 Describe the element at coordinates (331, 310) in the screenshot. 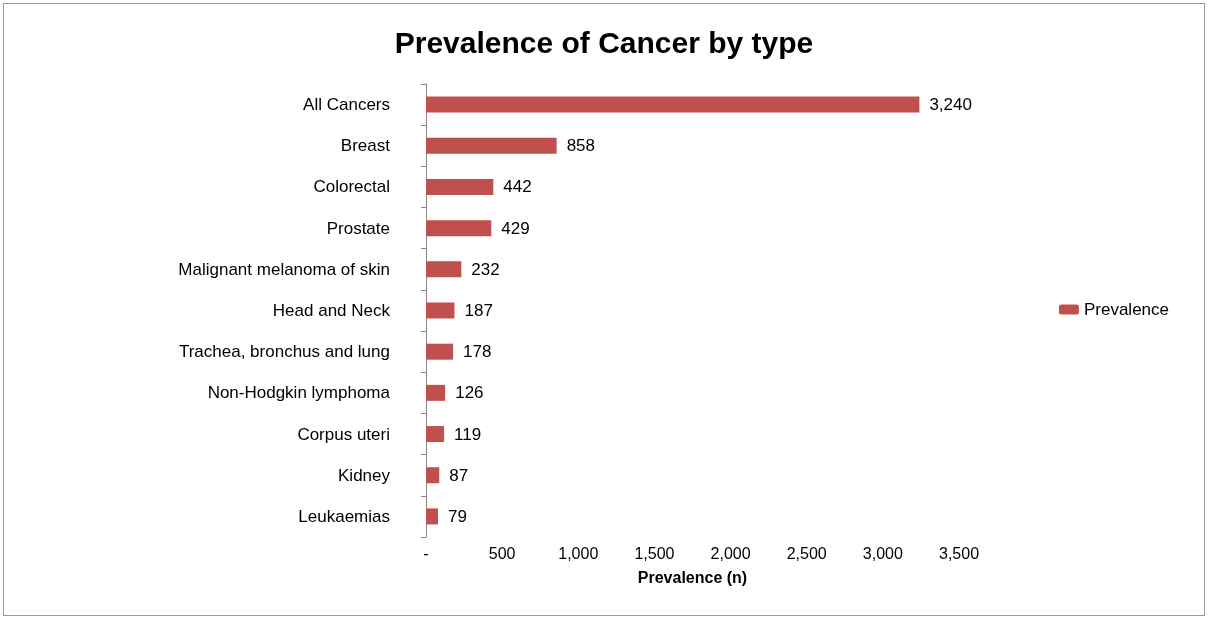

I see `y-tick-label: Head and Neck` at that location.